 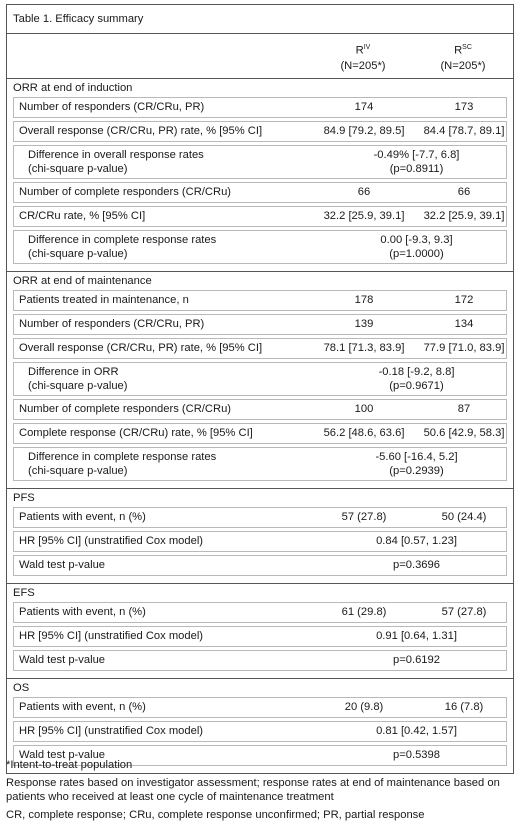 I want to click on value-iv: 100, so click(x=364, y=409).